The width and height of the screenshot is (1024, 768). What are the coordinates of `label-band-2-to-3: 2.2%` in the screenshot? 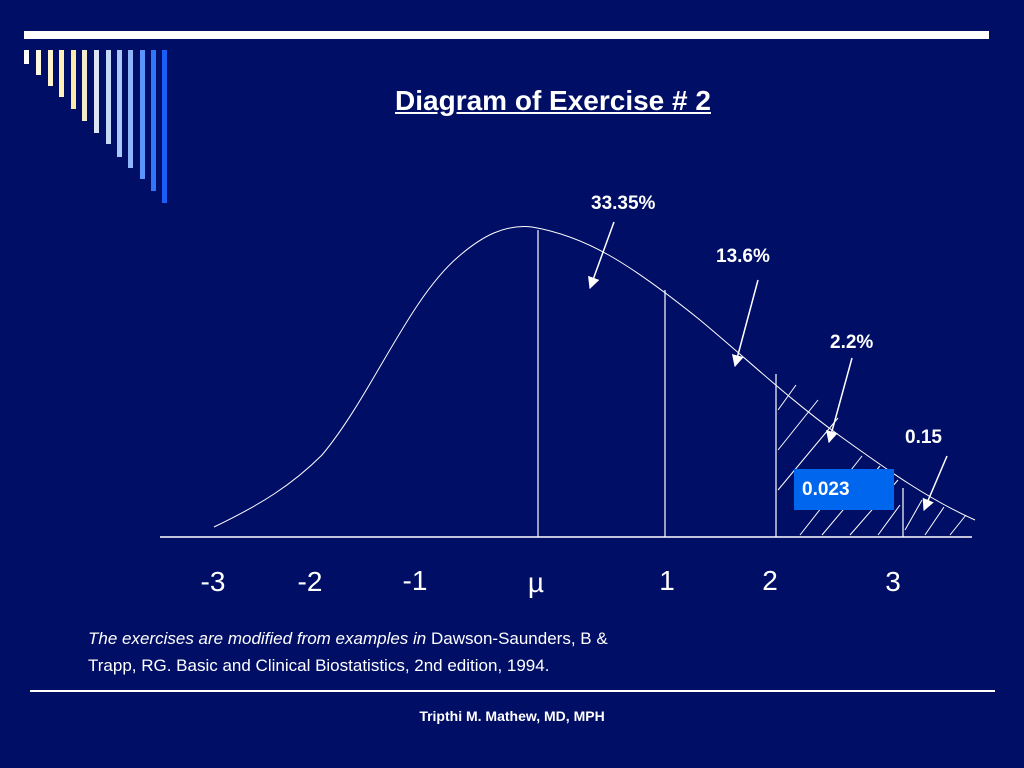 It's located at (851, 342).